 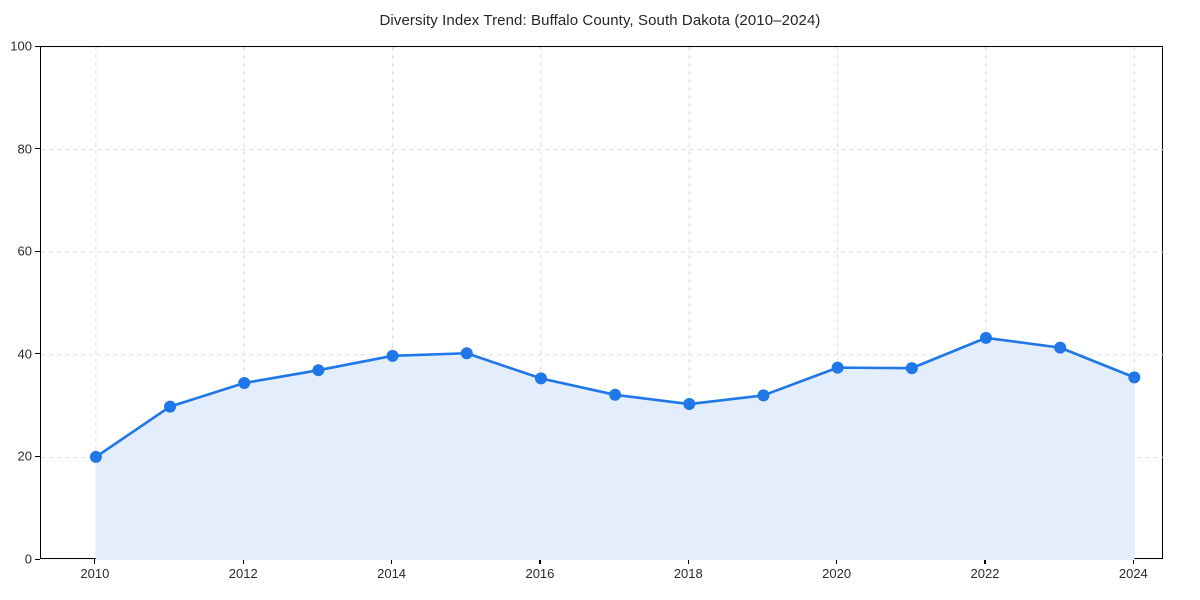 What do you see at coordinates (392, 573) in the screenshot?
I see `x-tick-label: 2014` at bounding box center [392, 573].